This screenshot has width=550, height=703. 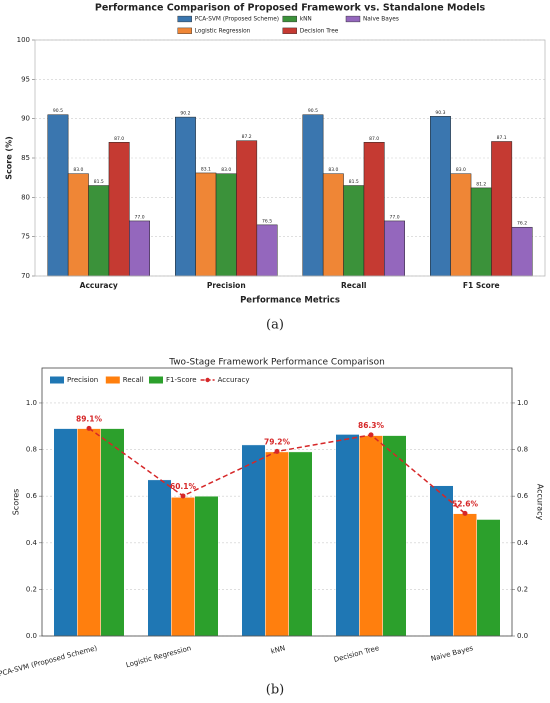 I want to click on y-tick-label: 0.4, so click(x=32, y=543).